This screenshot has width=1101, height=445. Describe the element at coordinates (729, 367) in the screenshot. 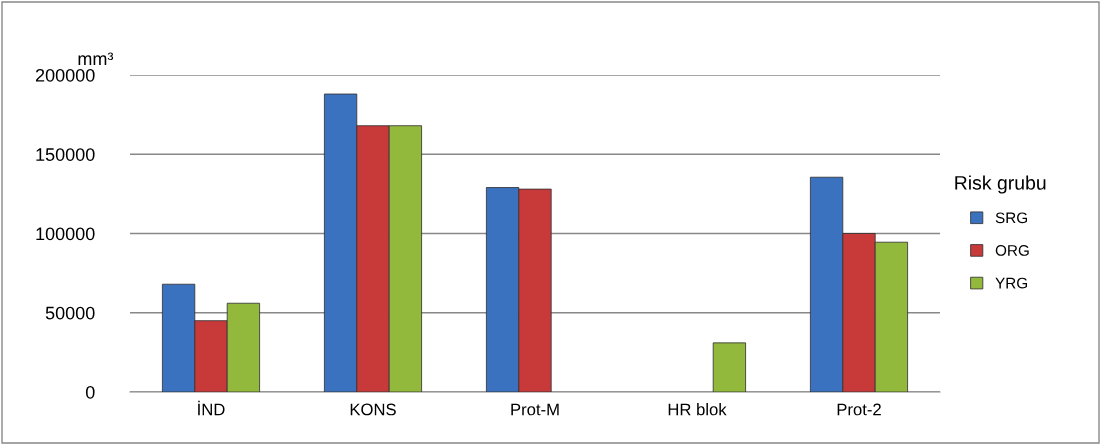

I see `bar` at that location.